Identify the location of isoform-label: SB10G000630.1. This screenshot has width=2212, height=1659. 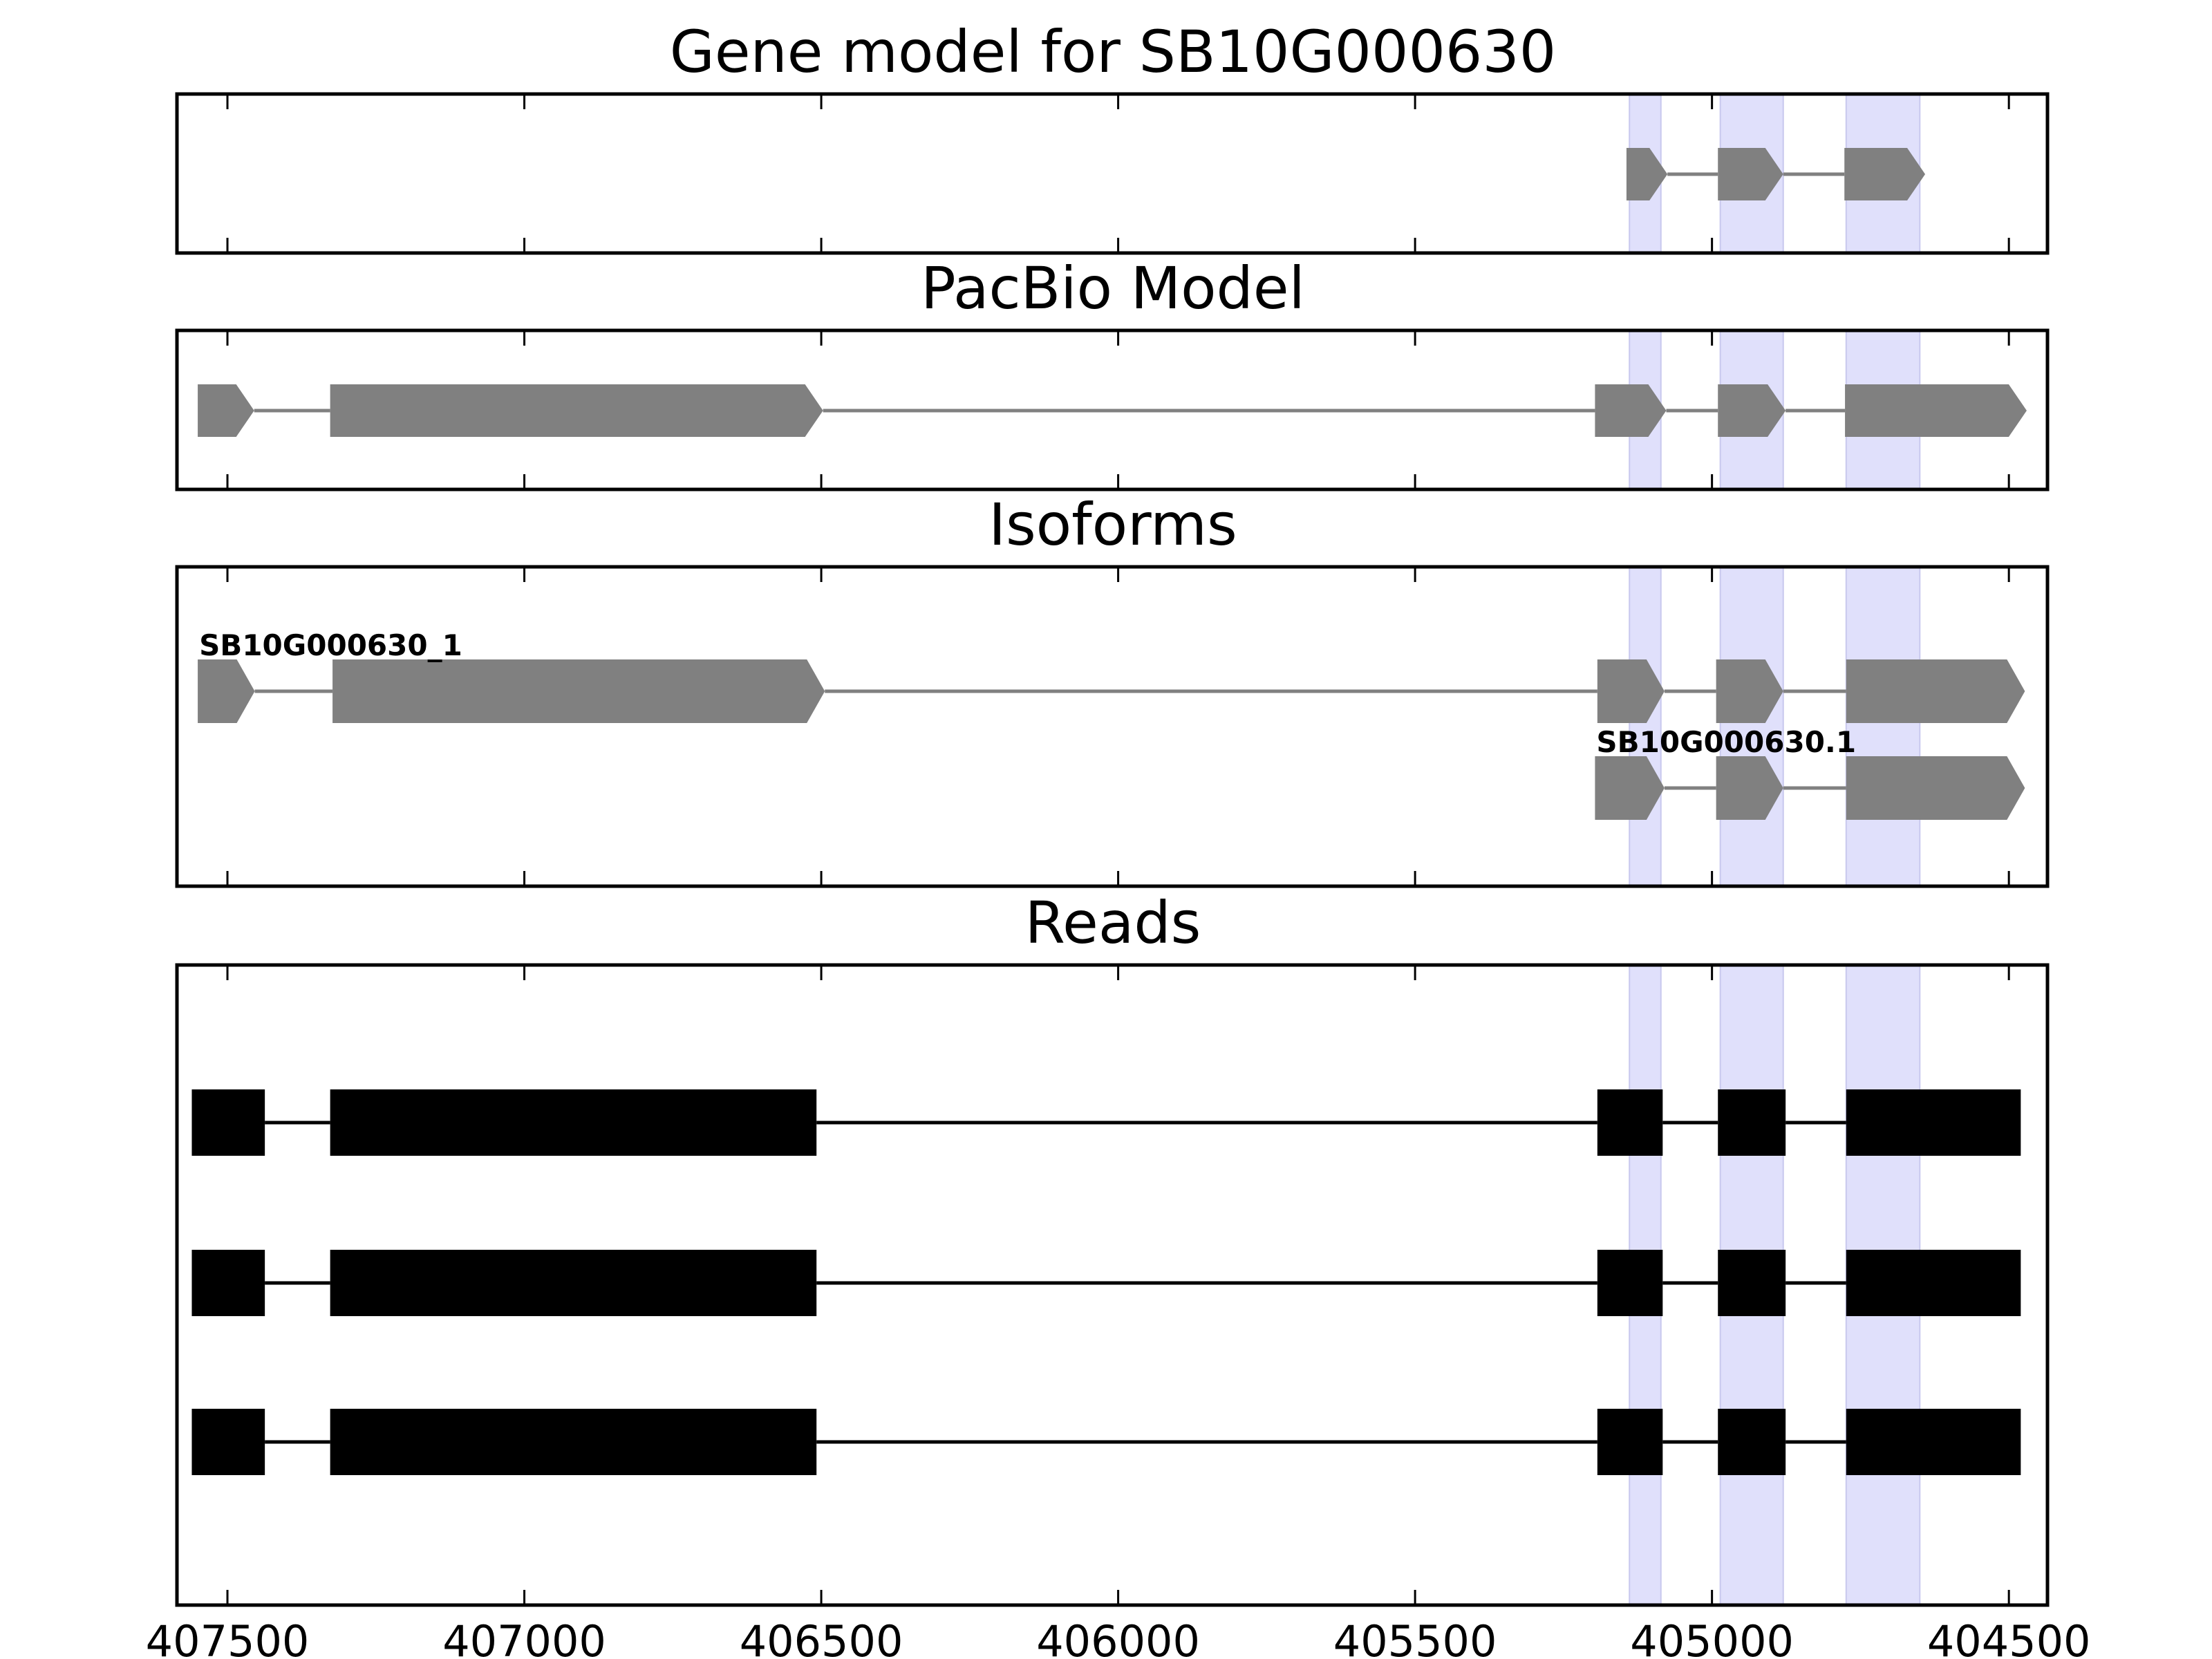
(1726, 742).